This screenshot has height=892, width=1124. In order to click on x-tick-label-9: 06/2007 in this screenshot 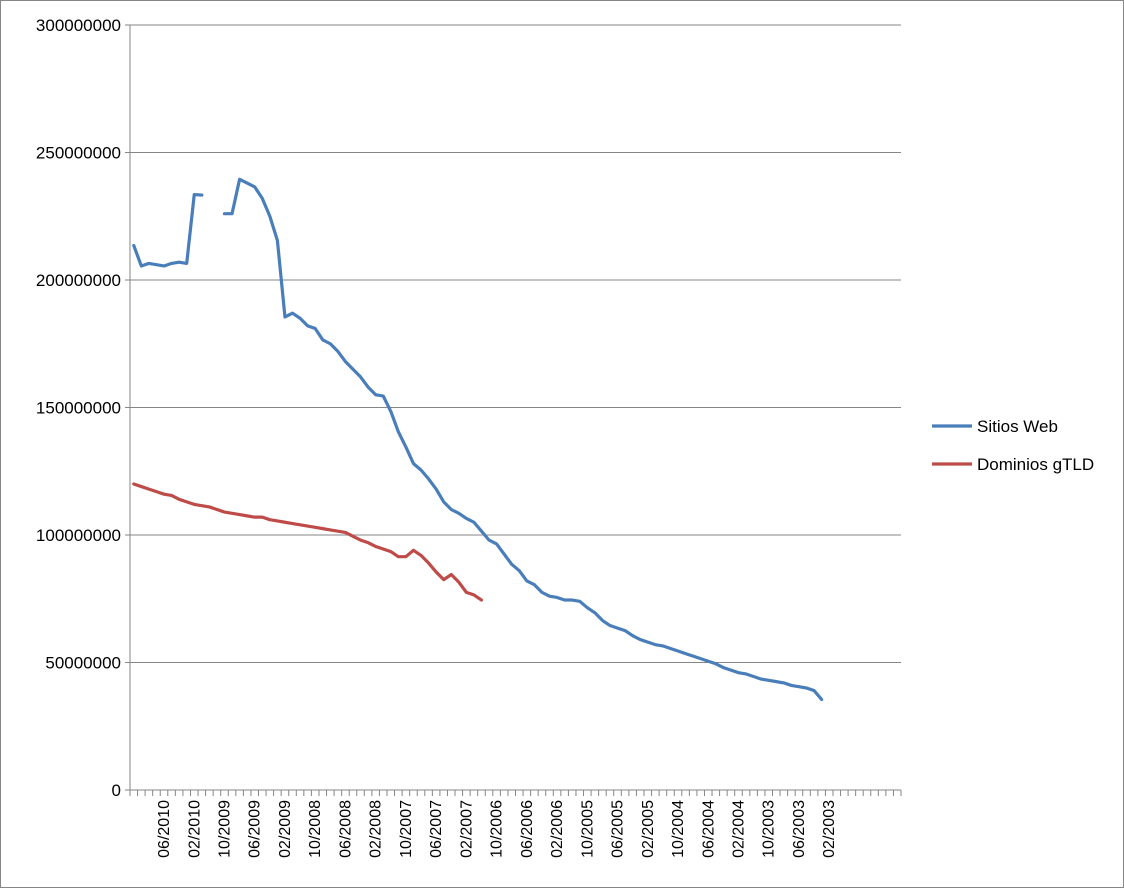, I will do `click(436, 829)`.